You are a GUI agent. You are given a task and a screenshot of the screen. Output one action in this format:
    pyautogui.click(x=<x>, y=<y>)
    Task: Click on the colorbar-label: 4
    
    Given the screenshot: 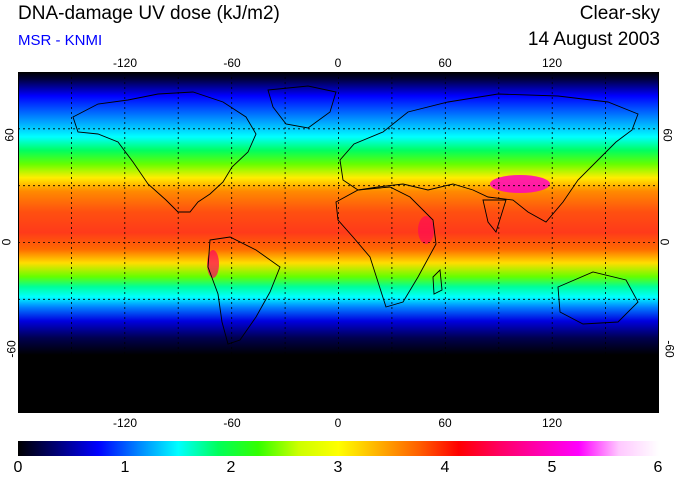 What is the action you would take?
    pyautogui.click(x=445, y=467)
    